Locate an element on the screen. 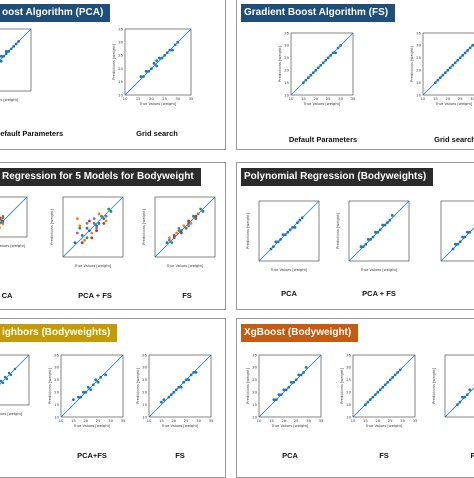 The image size is (474, 478). x-tick-label: 30 is located at coordinates (198, 420).